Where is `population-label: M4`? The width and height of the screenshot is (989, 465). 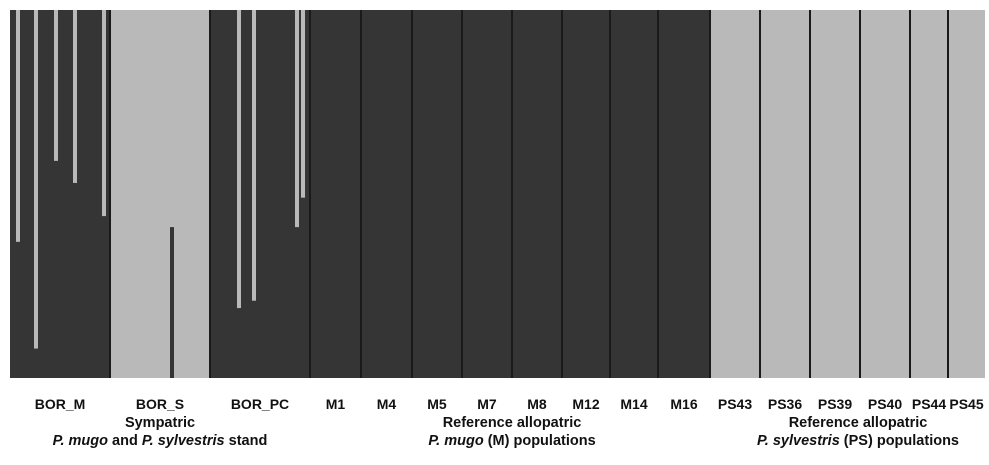 population-label: M4 is located at coordinates (386, 404).